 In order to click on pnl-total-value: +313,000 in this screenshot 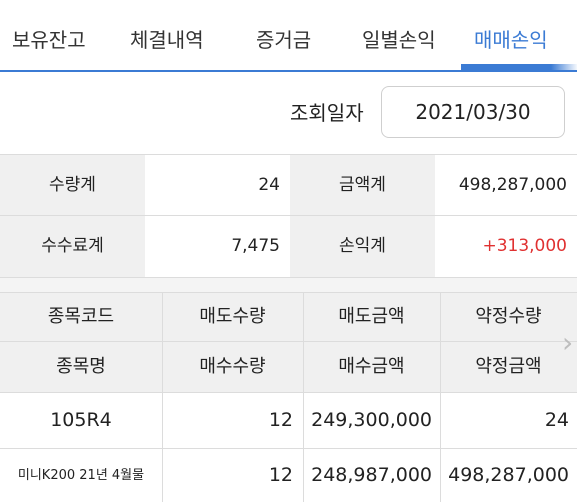, I will do `click(506, 246)`.